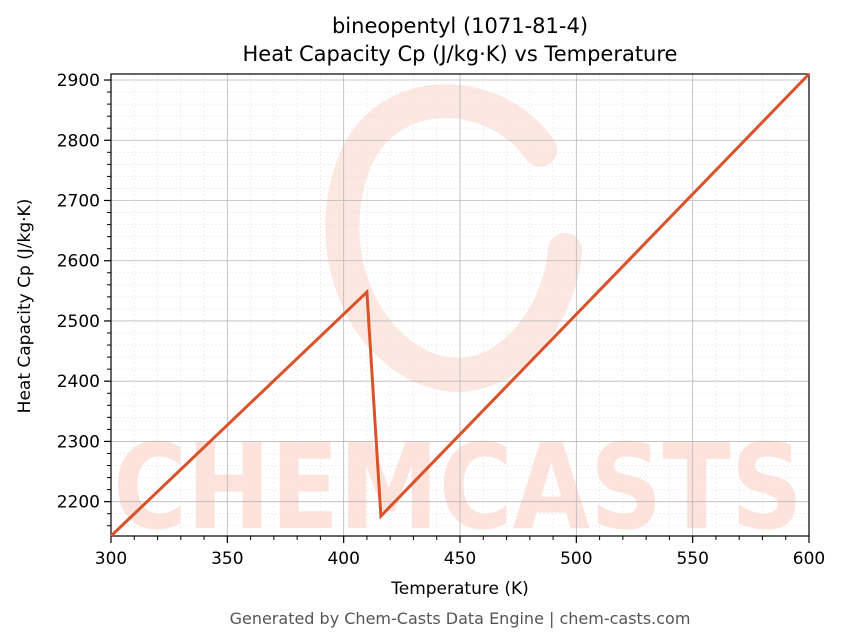 Image resolution: width=843 pixels, height=644 pixels. Describe the element at coordinates (227, 559) in the screenshot. I see `x-tick-label: 350` at that location.